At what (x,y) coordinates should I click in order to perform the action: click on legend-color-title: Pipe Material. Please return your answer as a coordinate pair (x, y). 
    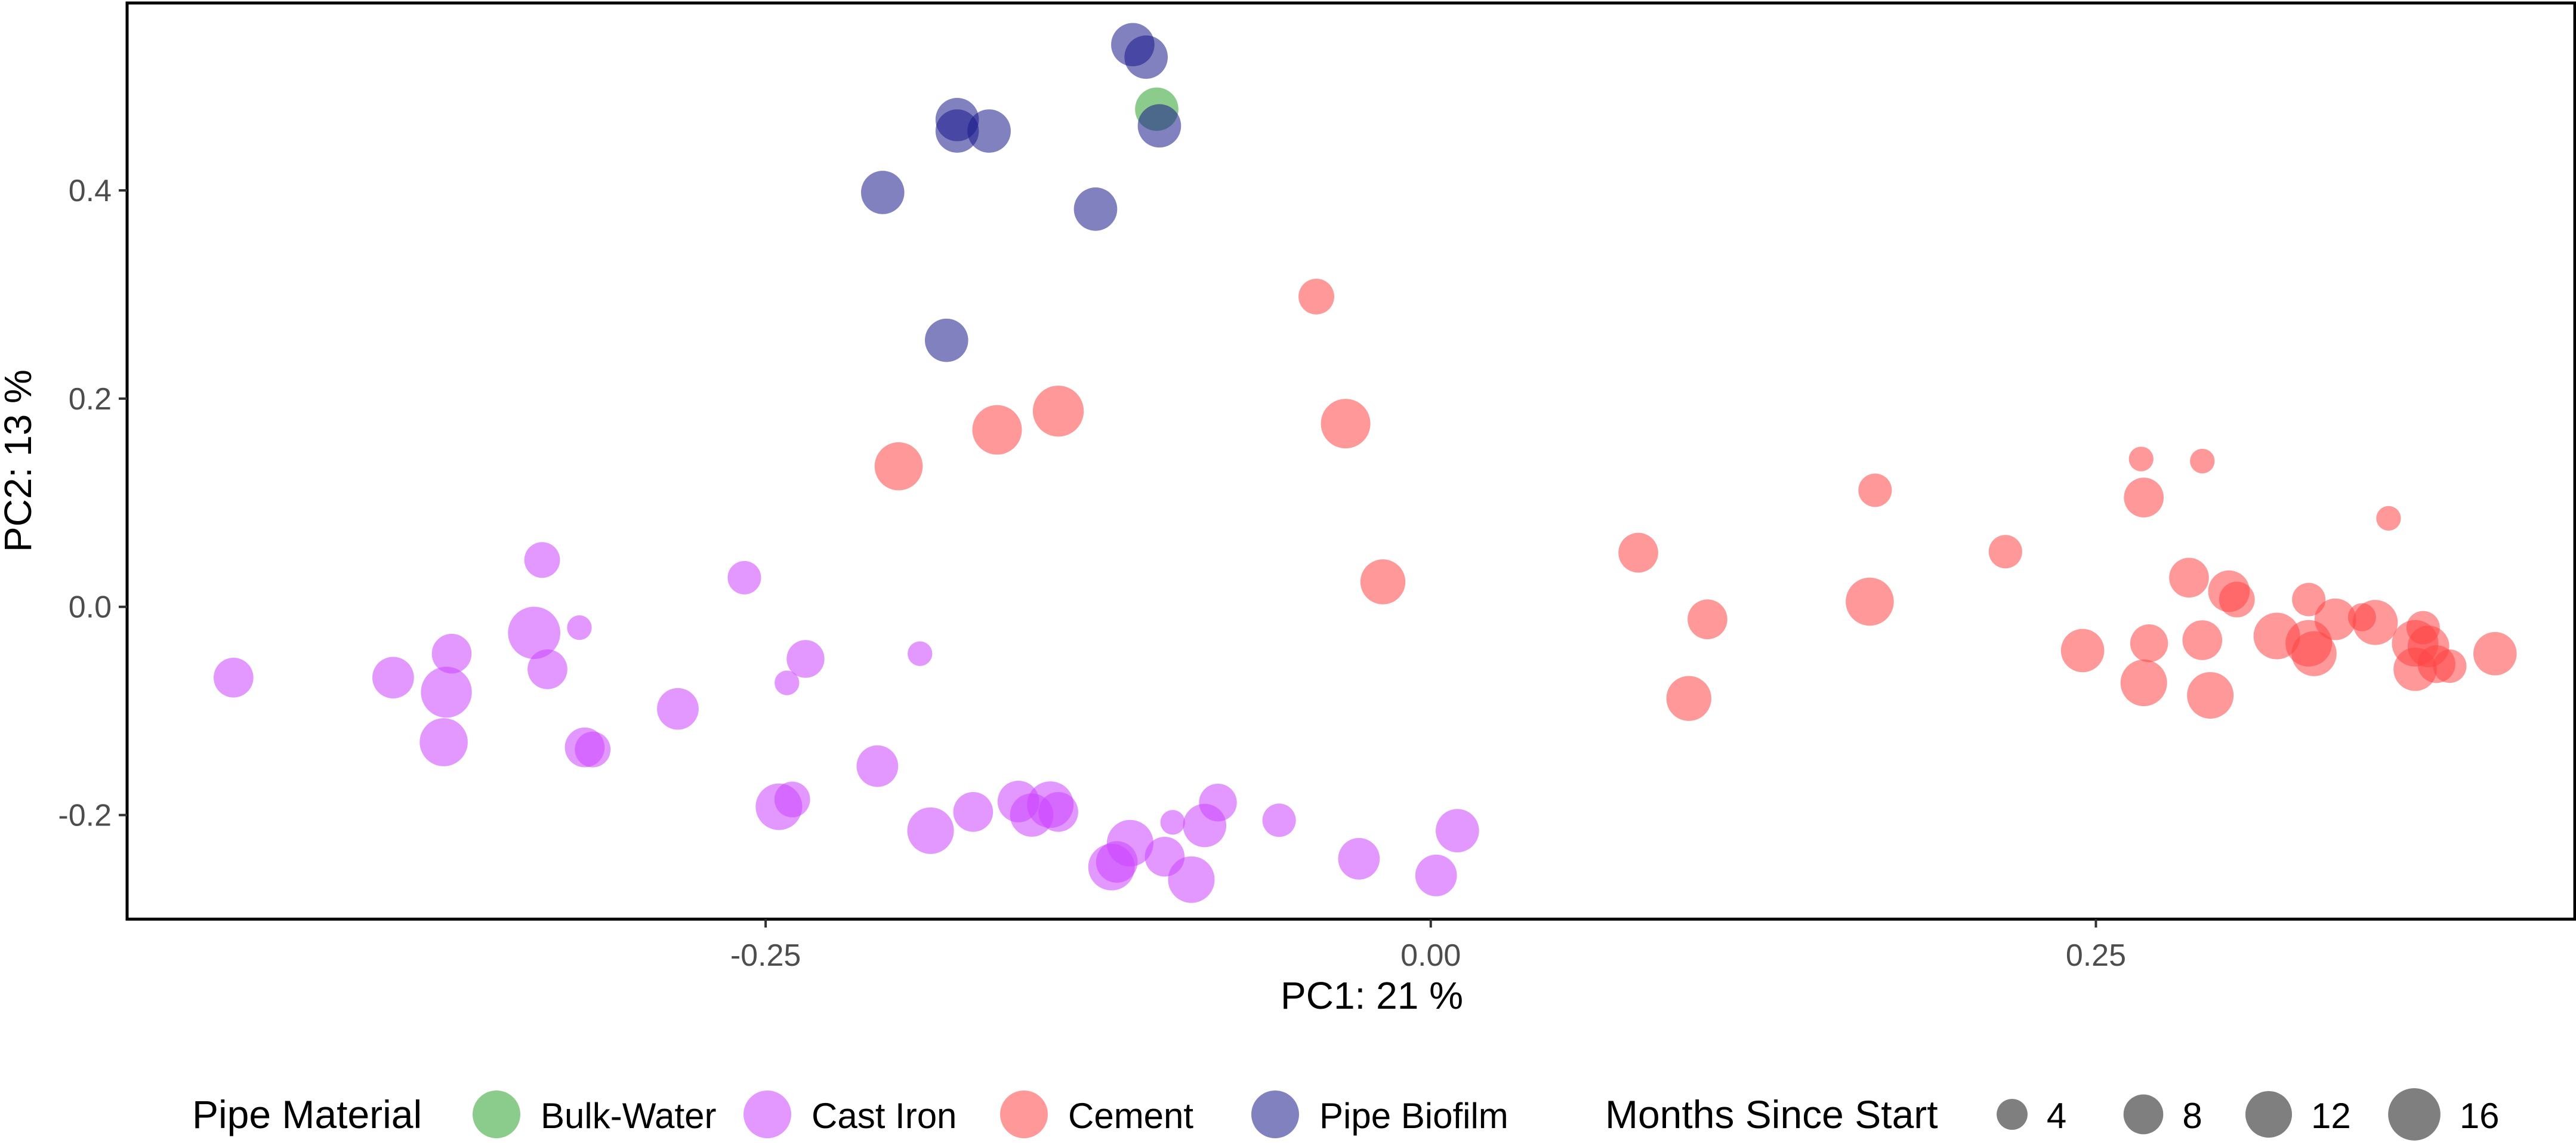
    Looking at the image, I should click on (307, 1114).